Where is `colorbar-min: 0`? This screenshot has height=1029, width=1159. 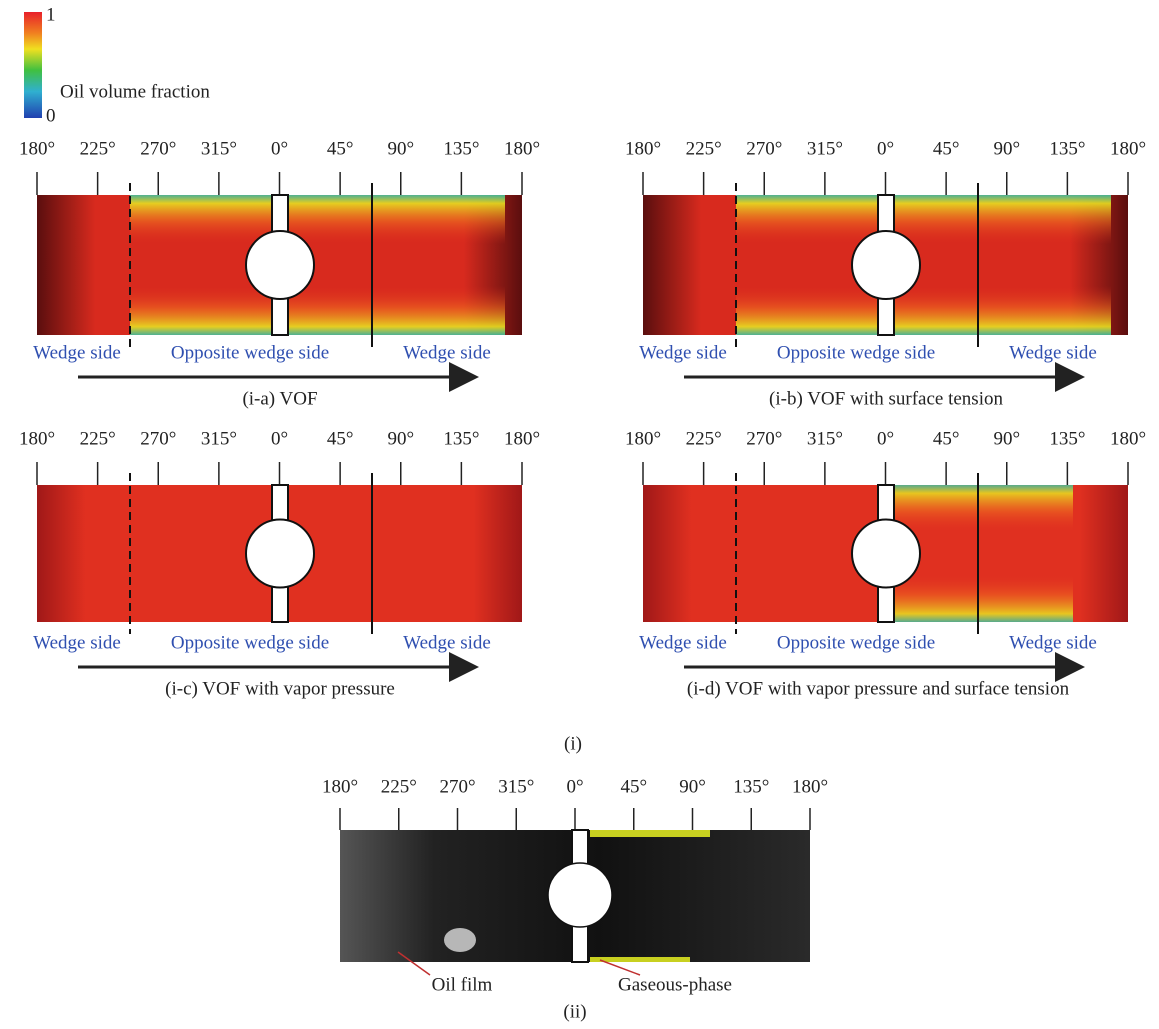
colorbar-min: 0 is located at coordinates (51, 115).